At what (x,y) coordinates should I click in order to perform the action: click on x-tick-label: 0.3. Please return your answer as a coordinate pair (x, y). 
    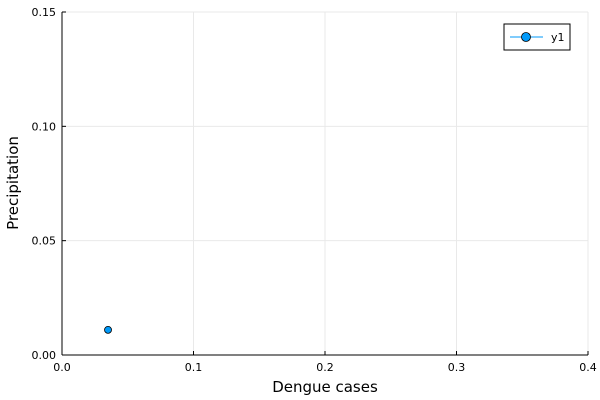
    Looking at the image, I should click on (457, 367).